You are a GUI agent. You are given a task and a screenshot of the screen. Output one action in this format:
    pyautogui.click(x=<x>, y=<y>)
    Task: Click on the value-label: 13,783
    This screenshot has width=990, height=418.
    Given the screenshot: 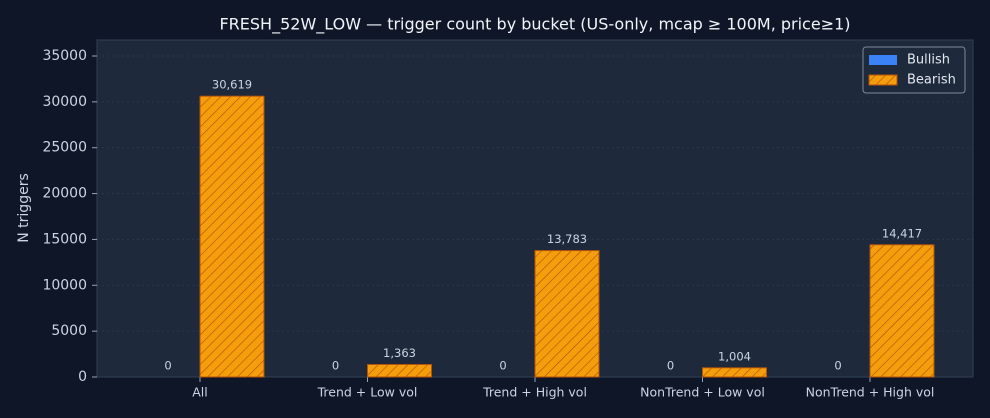 What is the action you would take?
    pyautogui.click(x=567, y=239)
    